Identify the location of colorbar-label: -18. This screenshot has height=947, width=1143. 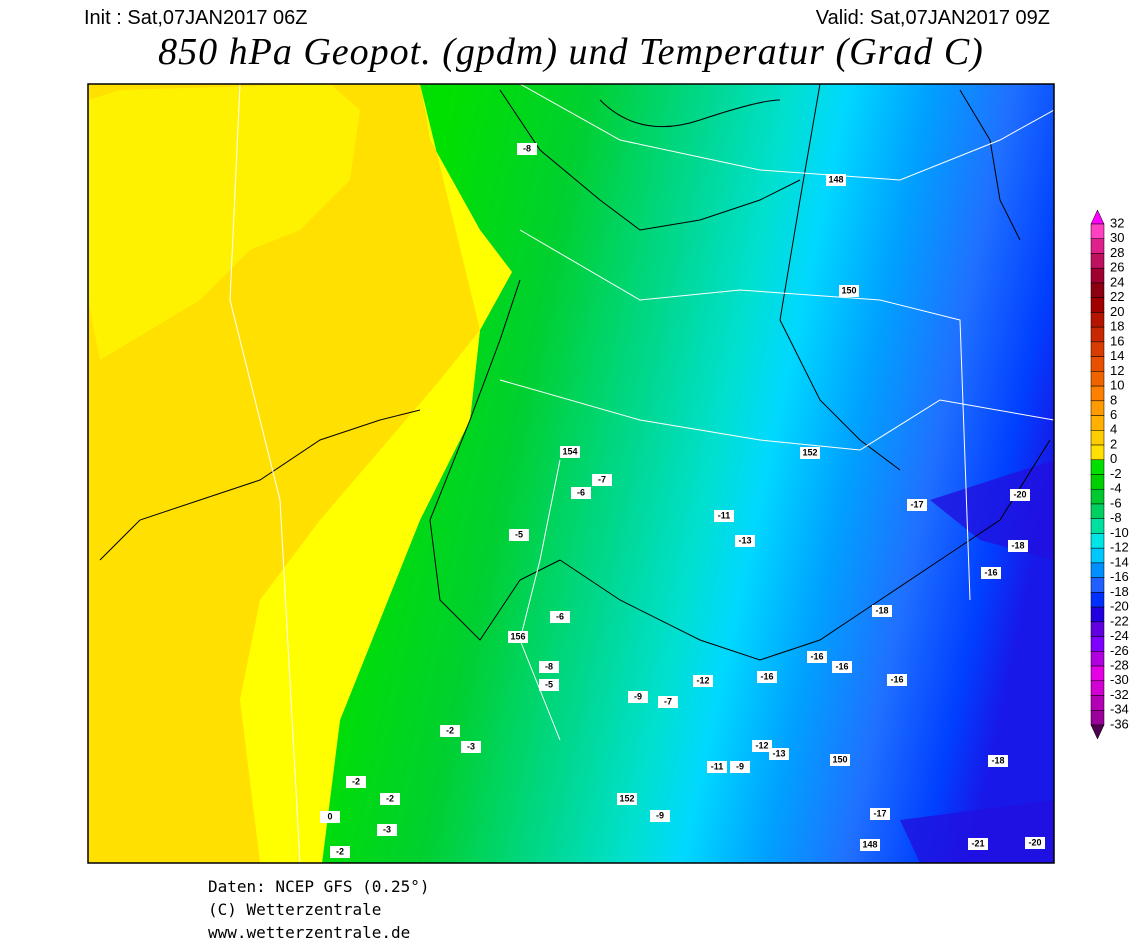
(1119, 591).